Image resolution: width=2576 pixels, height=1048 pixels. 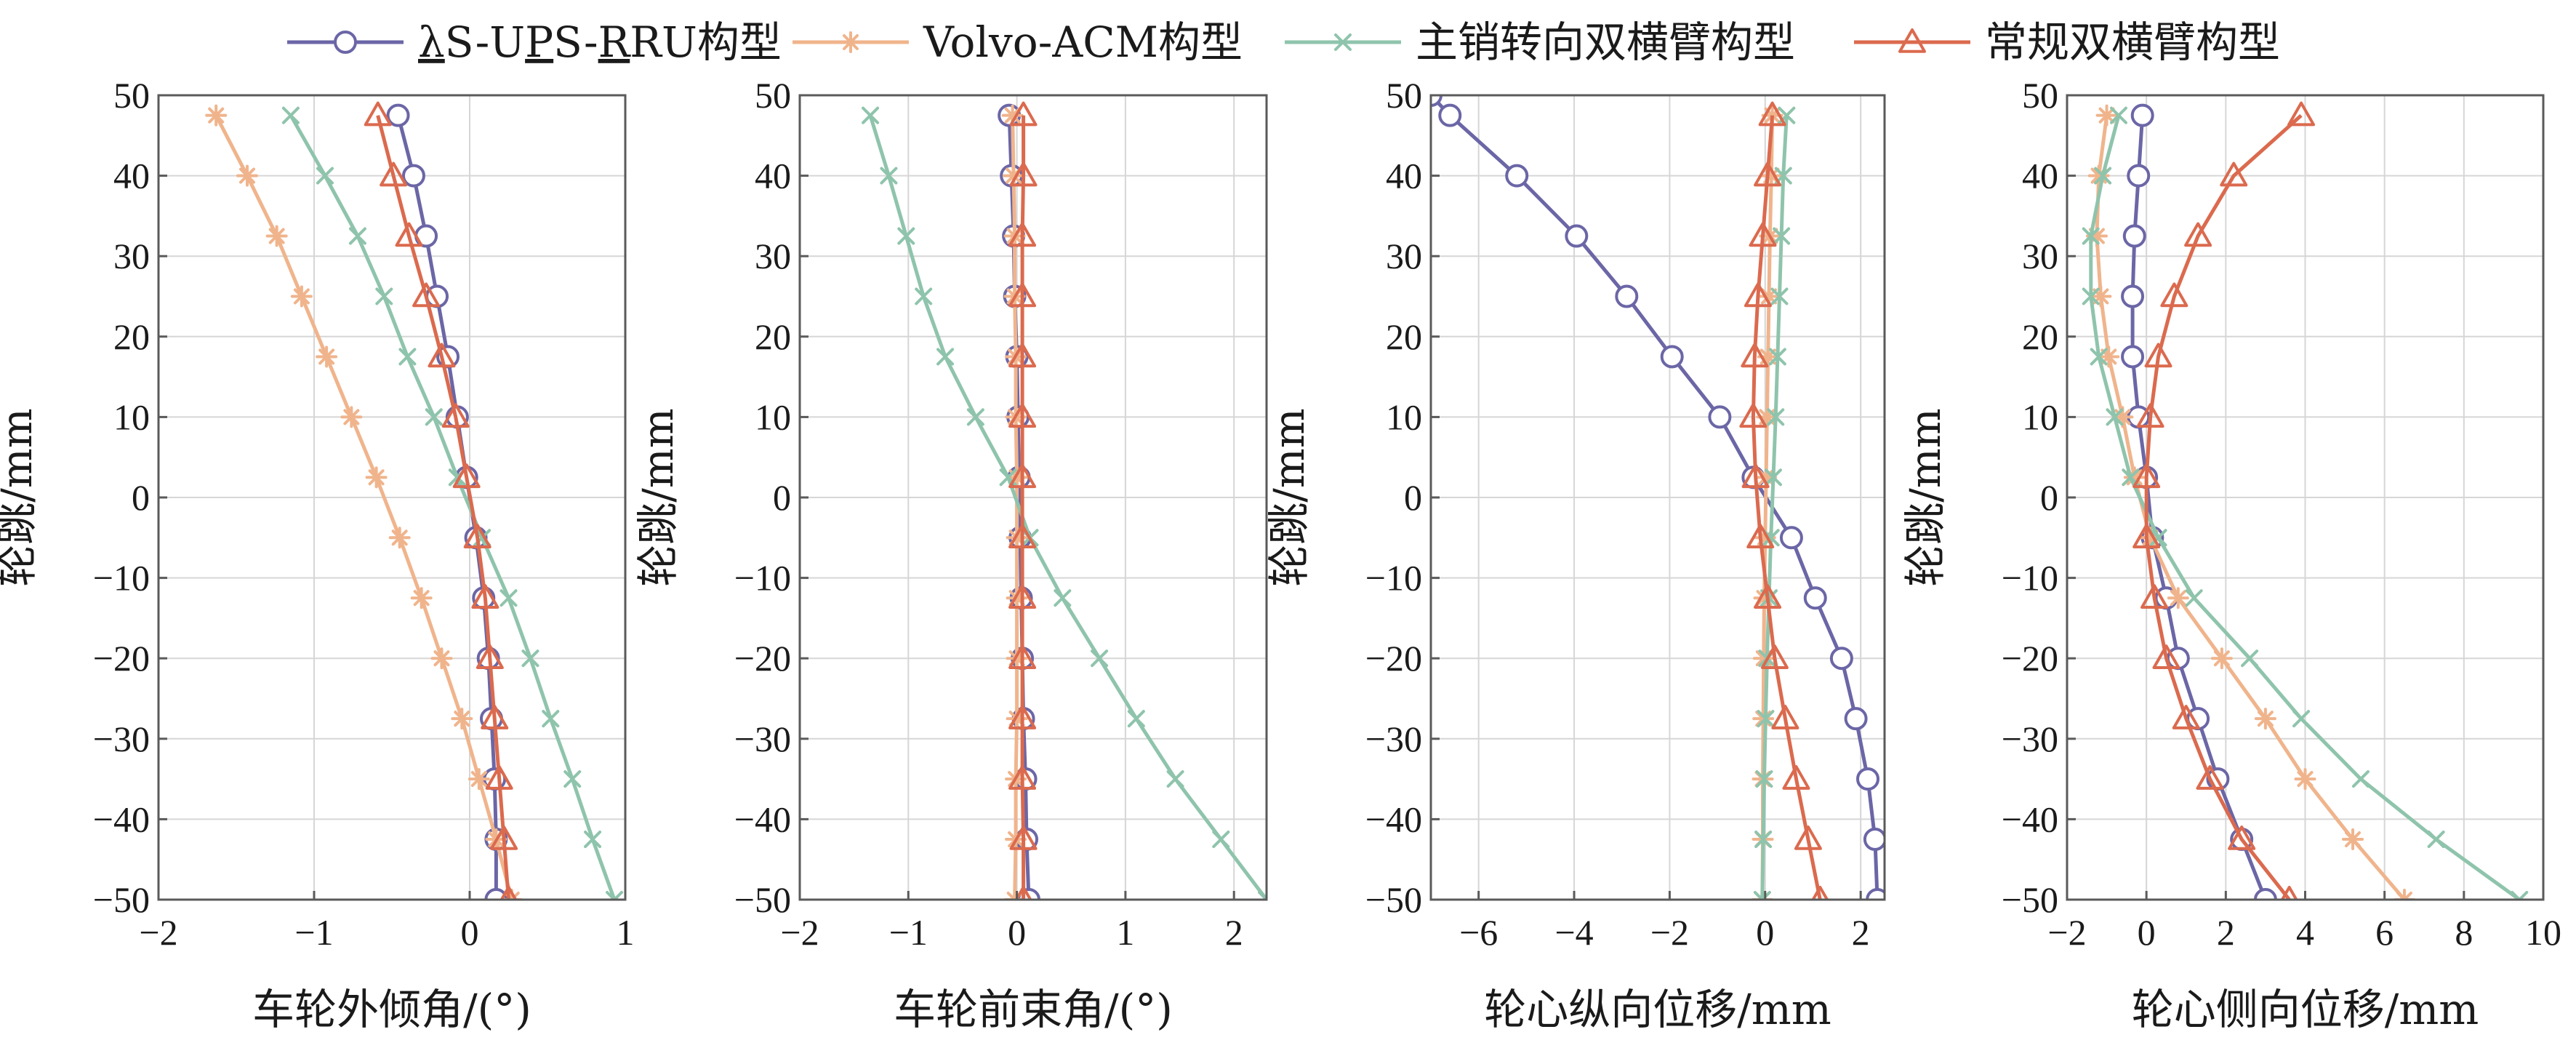 I want to click on legend-label-part: S-, so click(x=575, y=42).